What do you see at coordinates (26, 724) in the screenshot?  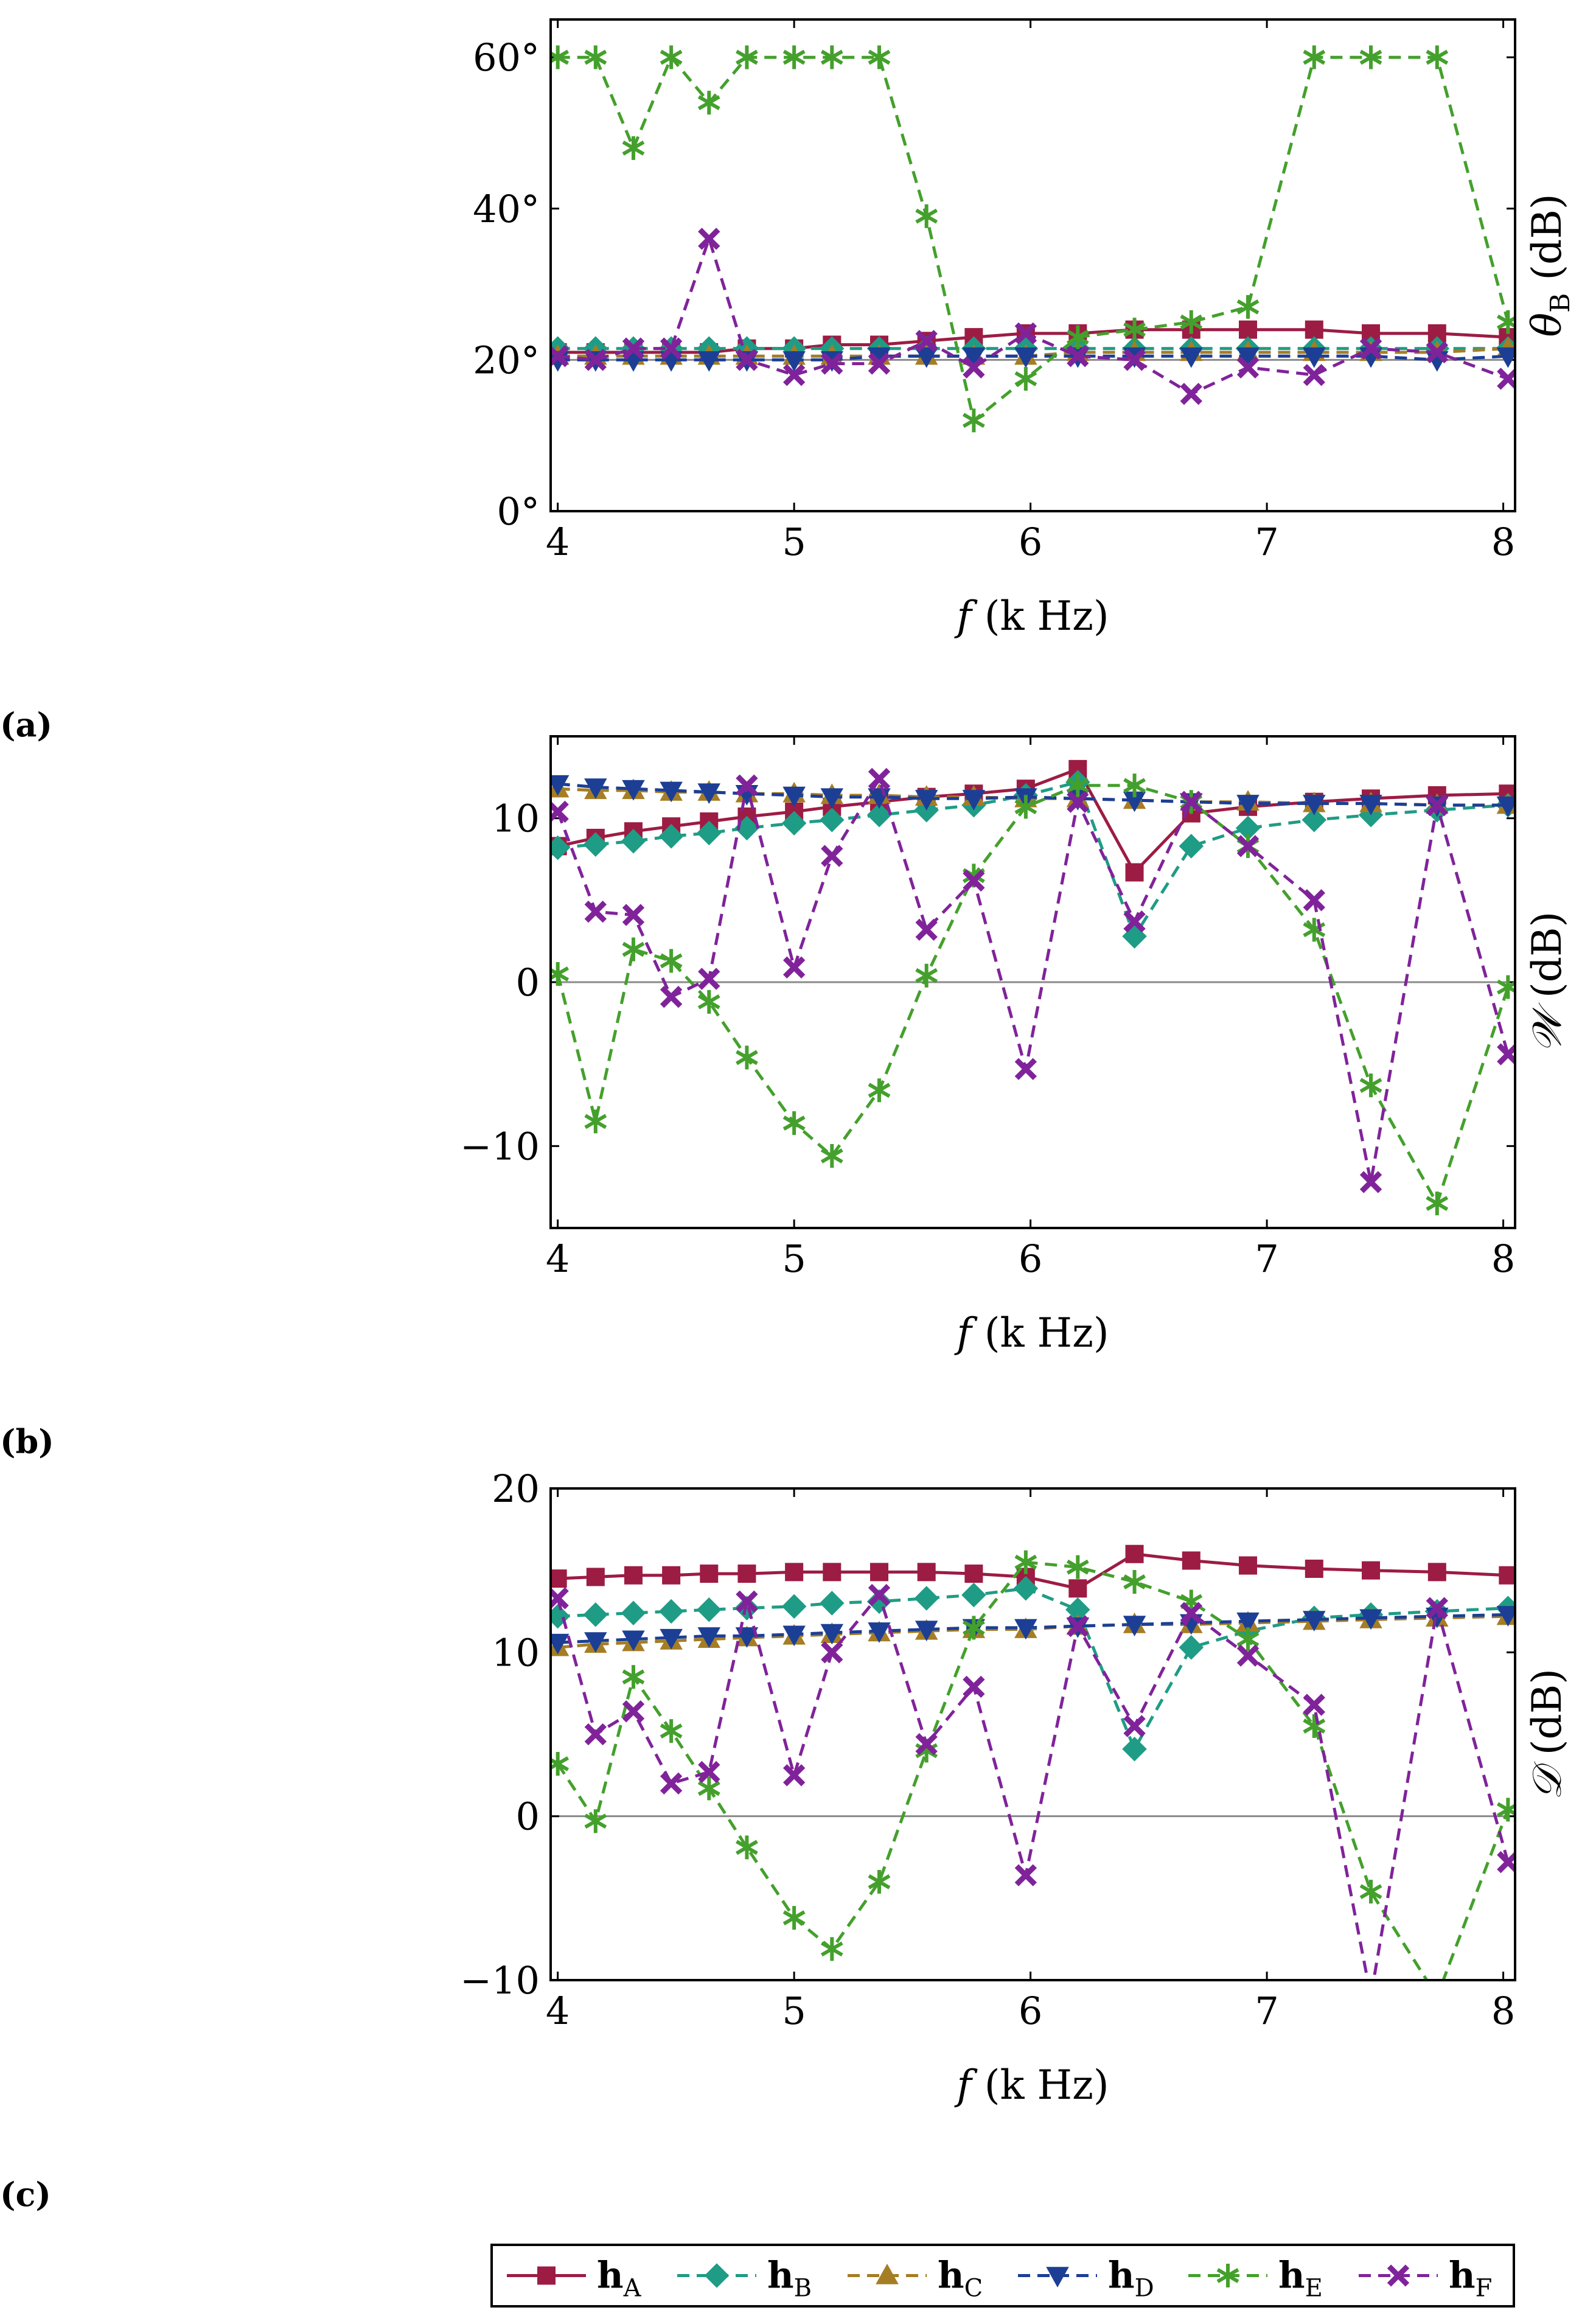 I see `panel-label: (a)` at bounding box center [26, 724].